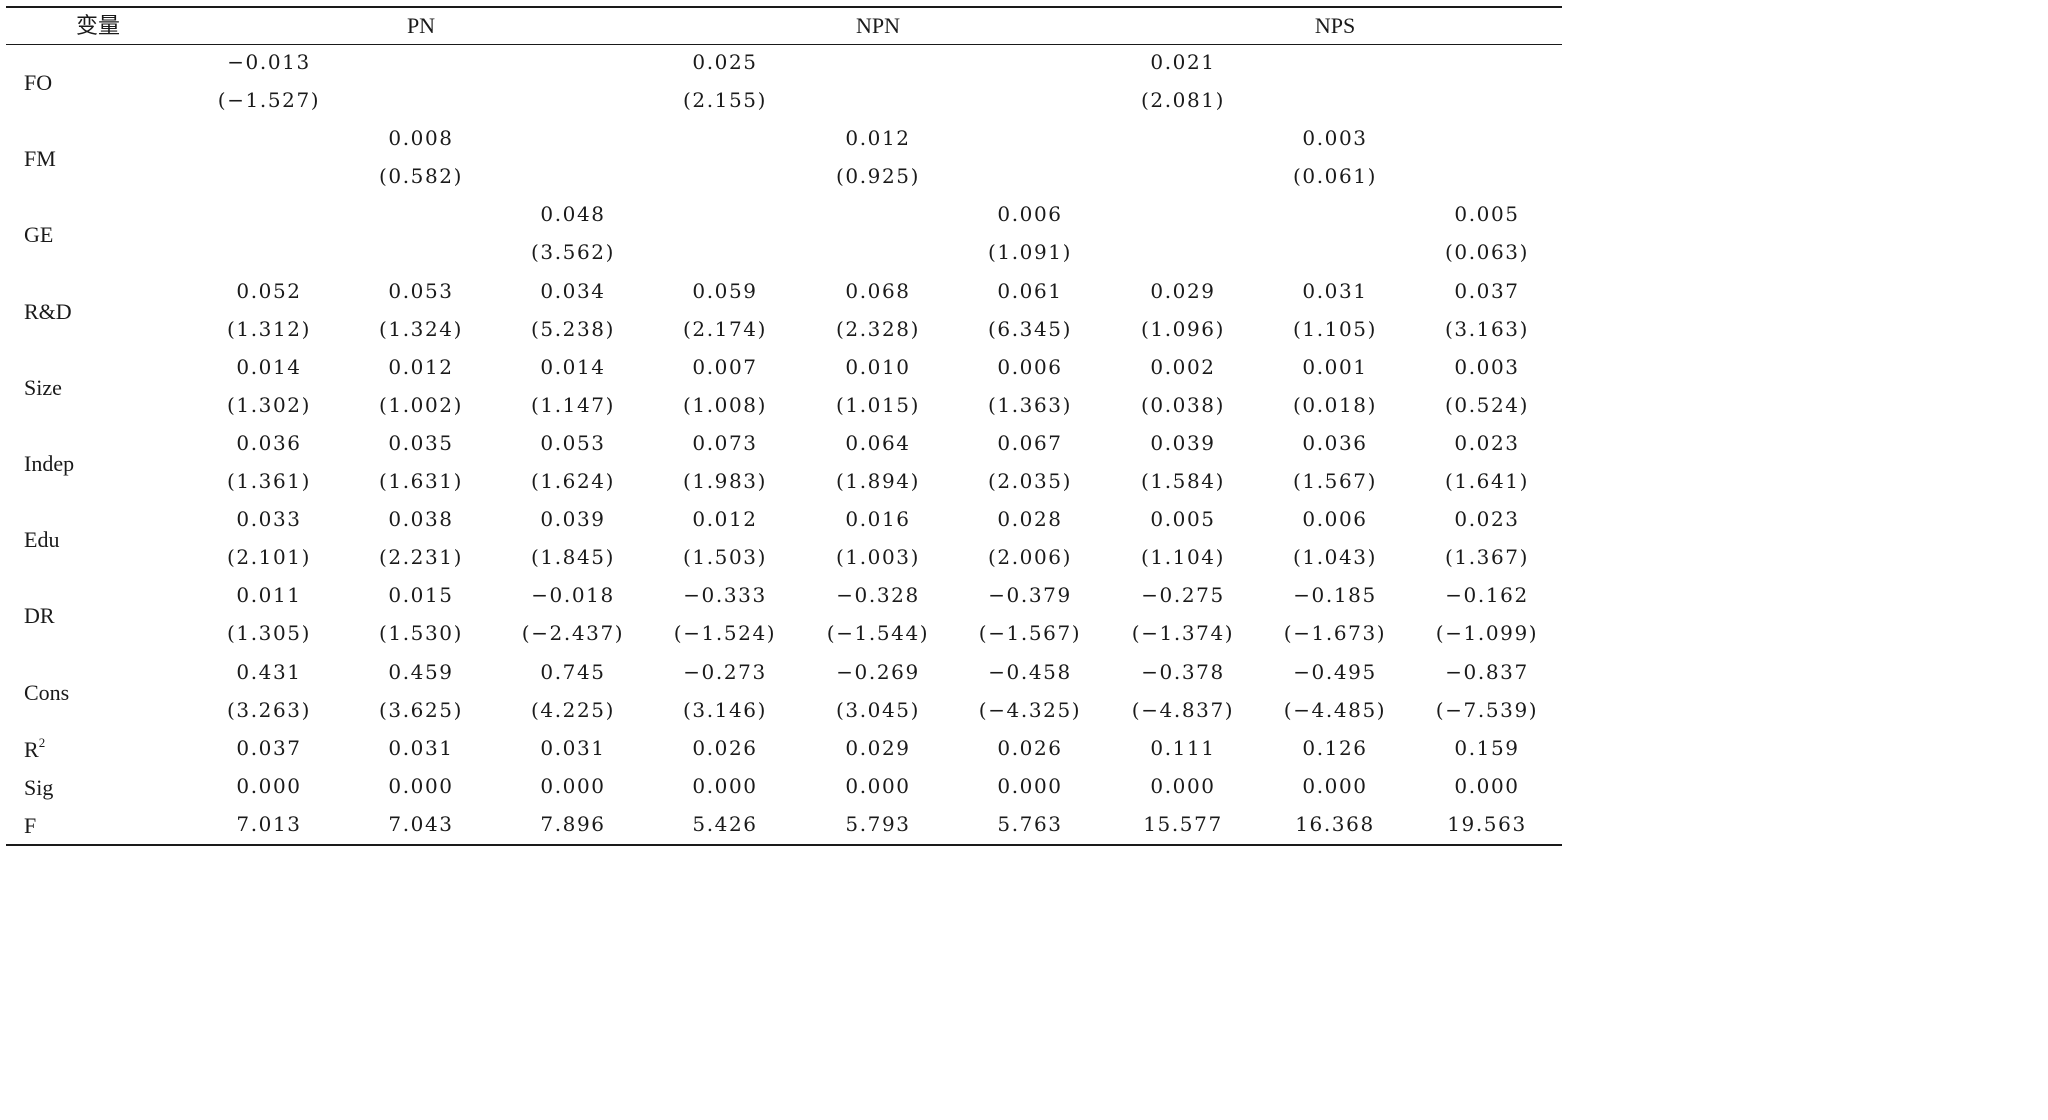 The image size is (2048, 1120). What do you see at coordinates (878, 595) in the screenshot?
I see `coefficient-cell: −0.328` at bounding box center [878, 595].